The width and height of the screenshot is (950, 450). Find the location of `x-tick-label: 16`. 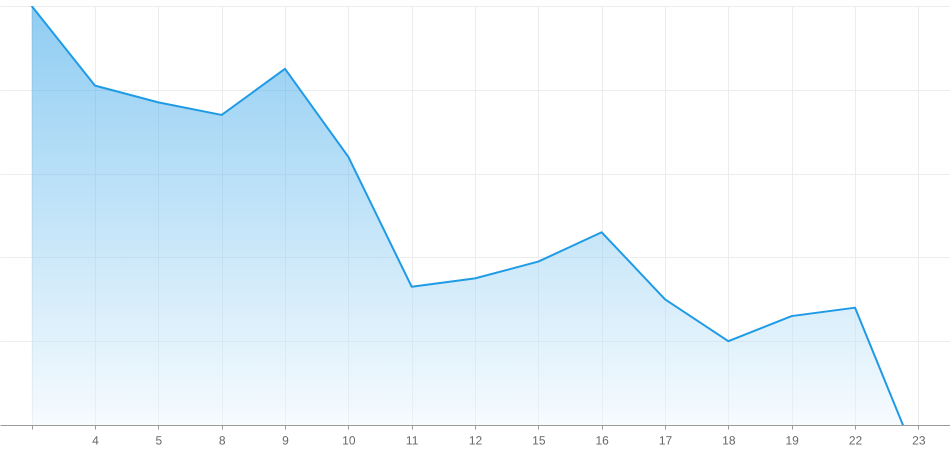

x-tick-label: 16 is located at coordinates (602, 441).